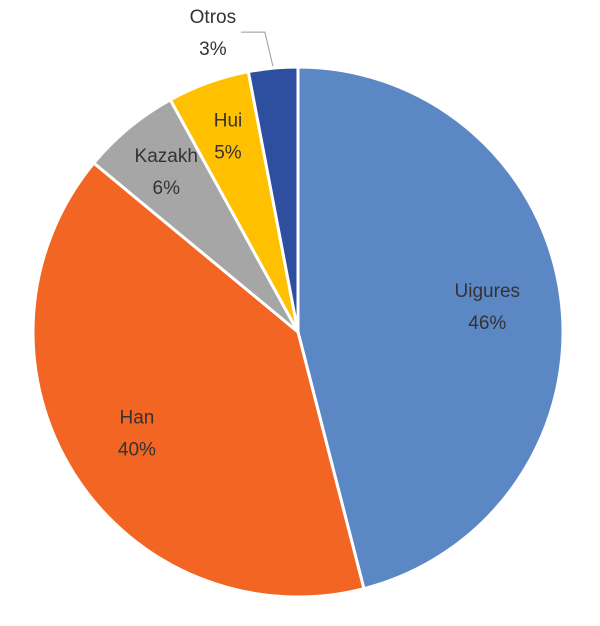  I want to click on slice-value-label: 6%, so click(167, 188).